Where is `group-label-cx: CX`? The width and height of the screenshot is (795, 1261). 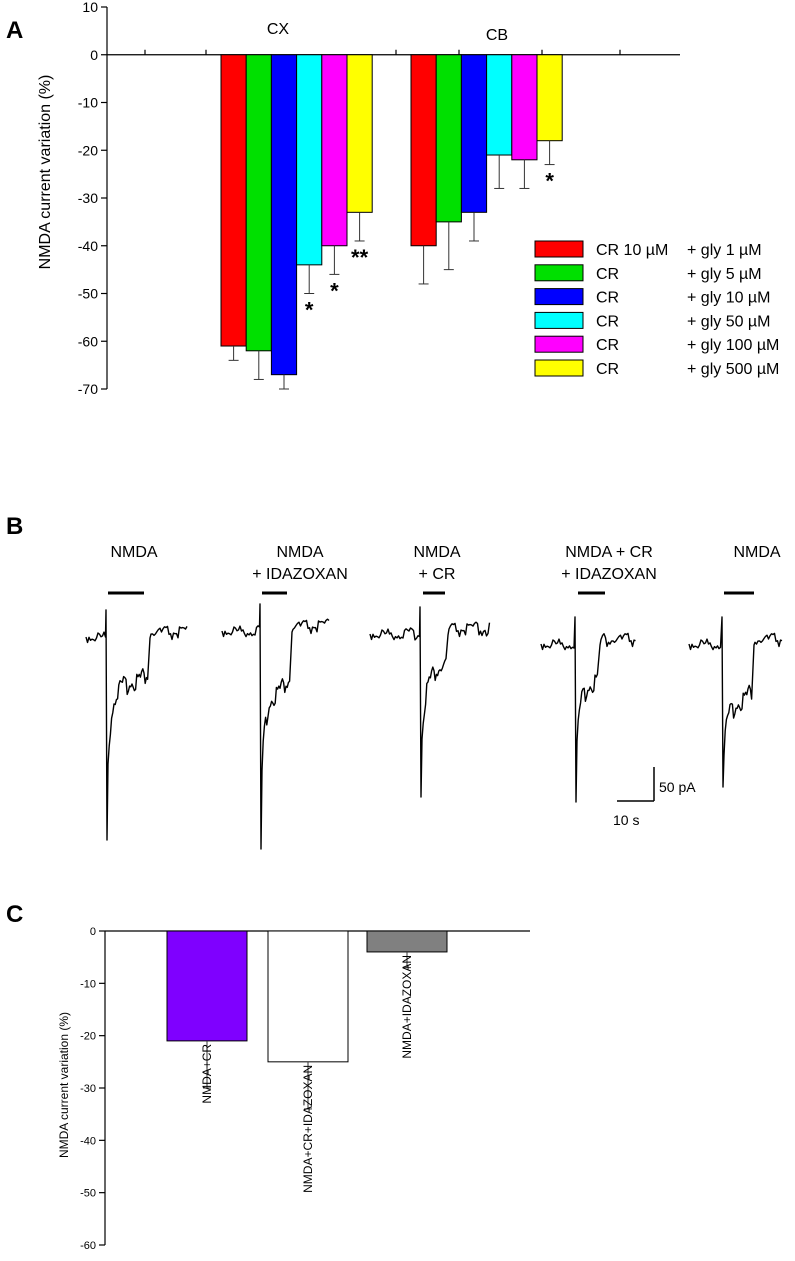 group-label-cx: CX is located at coordinates (278, 29).